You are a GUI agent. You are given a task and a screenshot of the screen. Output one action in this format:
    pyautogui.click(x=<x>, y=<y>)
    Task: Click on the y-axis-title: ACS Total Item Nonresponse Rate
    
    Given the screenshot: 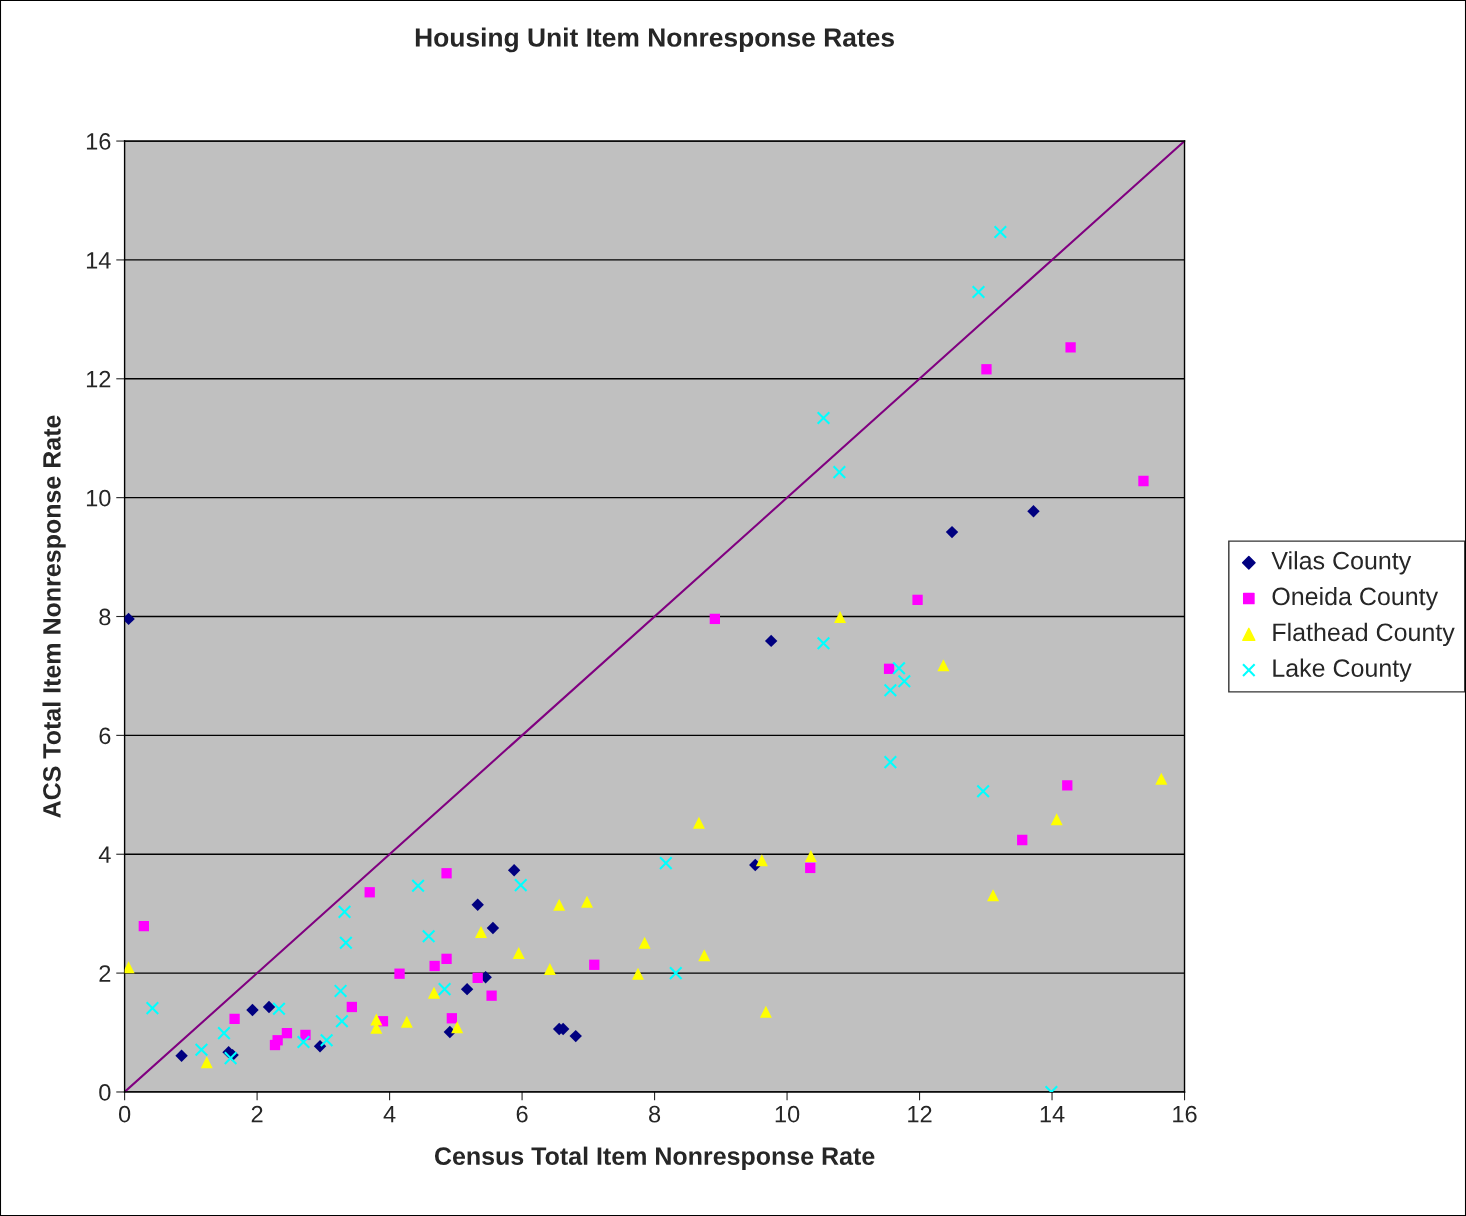 What is the action you would take?
    pyautogui.click(x=54, y=616)
    